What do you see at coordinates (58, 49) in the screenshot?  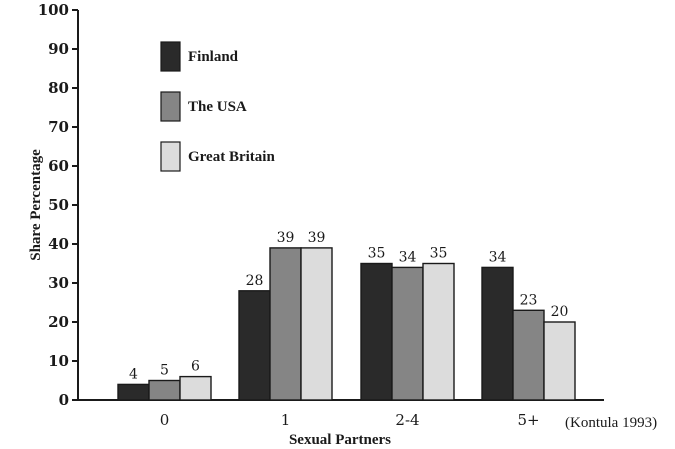 I see `y-tick-label: 90` at bounding box center [58, 49].